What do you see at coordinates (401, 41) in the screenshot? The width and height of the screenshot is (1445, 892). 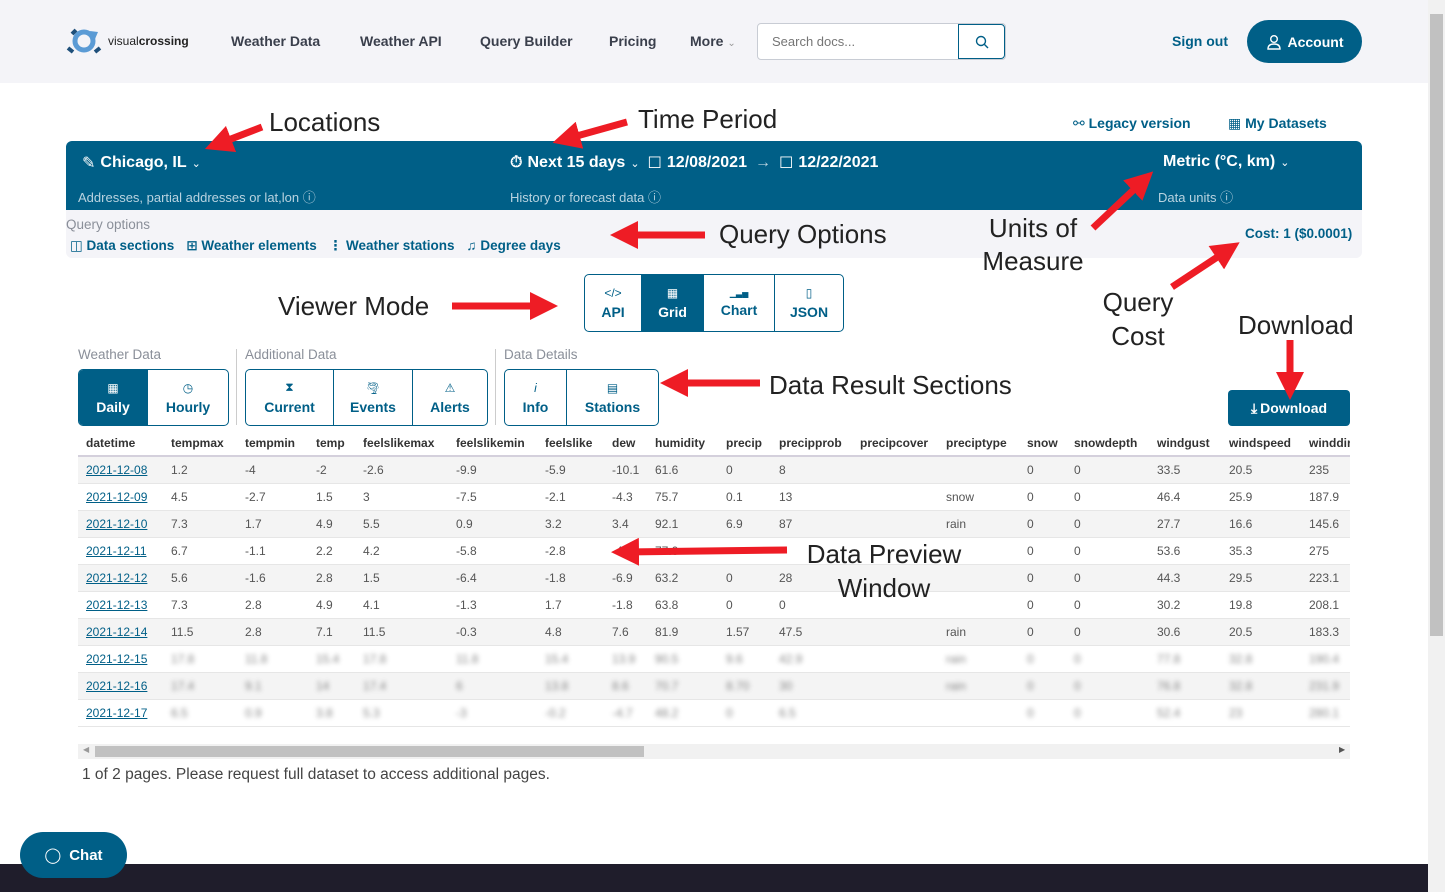 I see `nav-weather-api: Weather API` at bounding box center [401, 41].